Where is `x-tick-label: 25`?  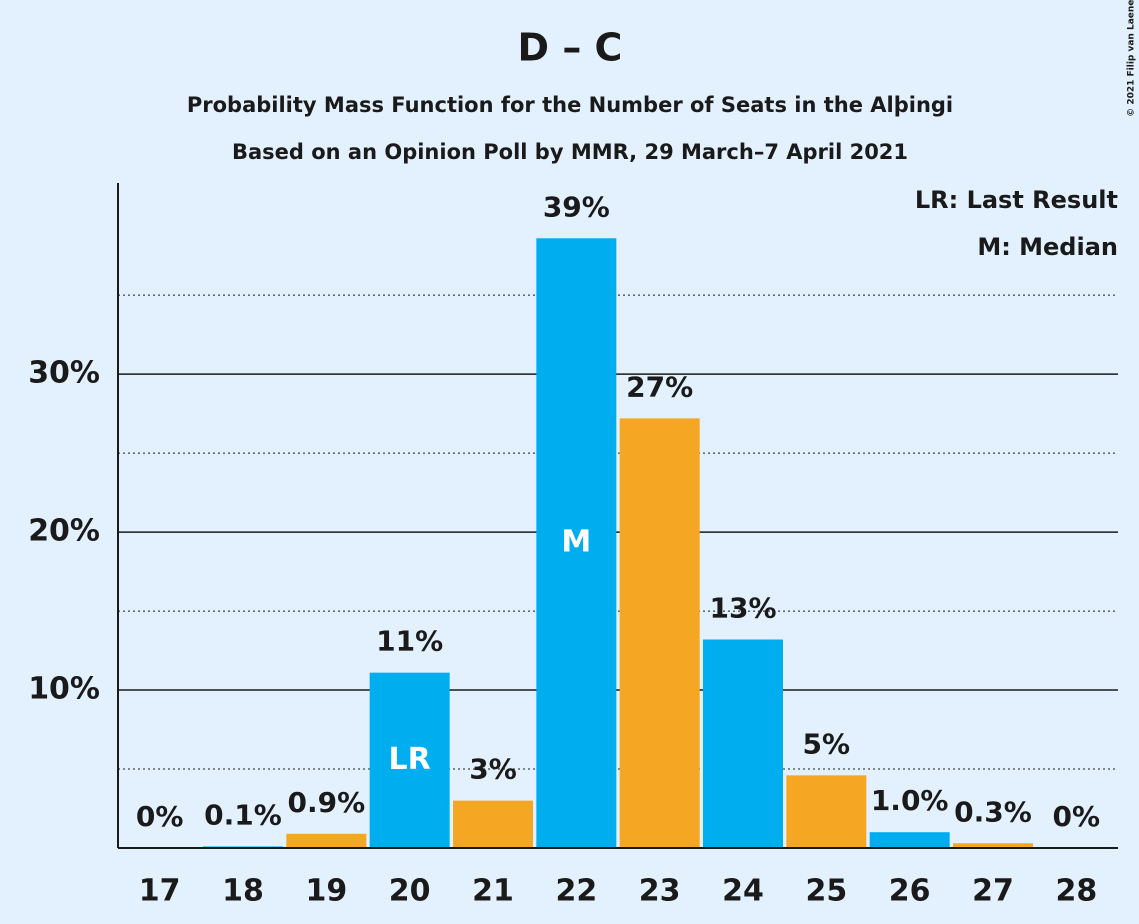
x-tick-label: 25 is located at coordinates (826, 891).